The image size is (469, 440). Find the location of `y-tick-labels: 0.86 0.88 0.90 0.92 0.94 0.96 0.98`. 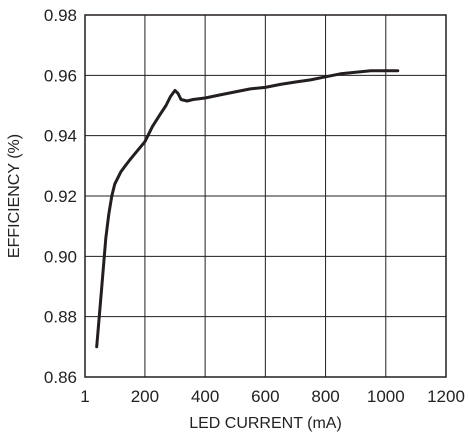

y-tick-labels: 0.86 0.88 0.90 0.92 0.94 0.96 0.98 is located at coordinates (60, 196).